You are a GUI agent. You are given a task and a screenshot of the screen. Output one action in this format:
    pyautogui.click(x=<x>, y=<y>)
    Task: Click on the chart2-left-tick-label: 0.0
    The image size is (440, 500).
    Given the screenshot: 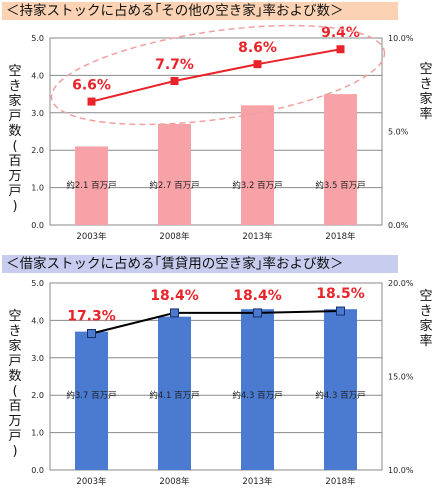 What is the action you would take?
    pyautogui.click(x=37, y=470)
    